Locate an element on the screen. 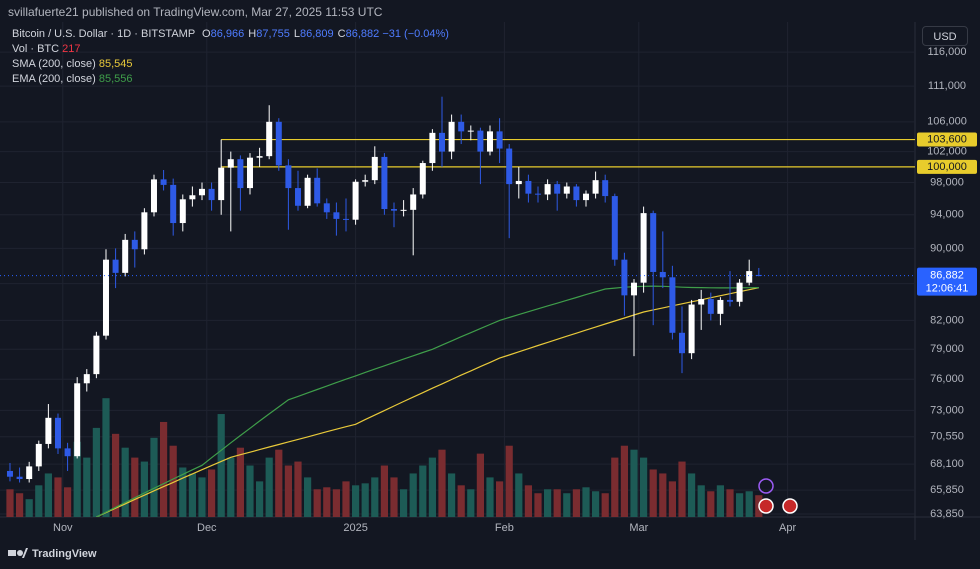 Image resolution: width=980 pixels, height=569 pixels. legend-row: Vol · BTC 217 is located at coordinates (46, 49).